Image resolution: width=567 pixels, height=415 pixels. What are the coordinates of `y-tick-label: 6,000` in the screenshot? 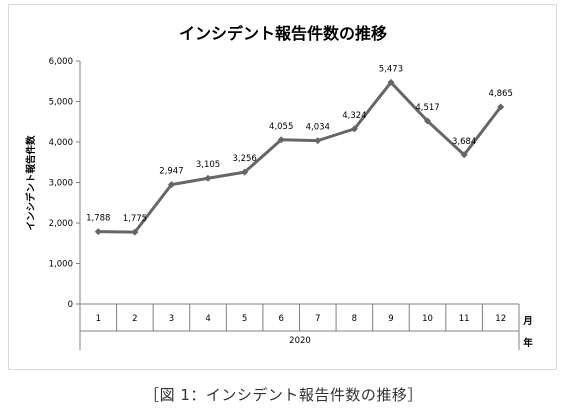 It's located at (61, 62).